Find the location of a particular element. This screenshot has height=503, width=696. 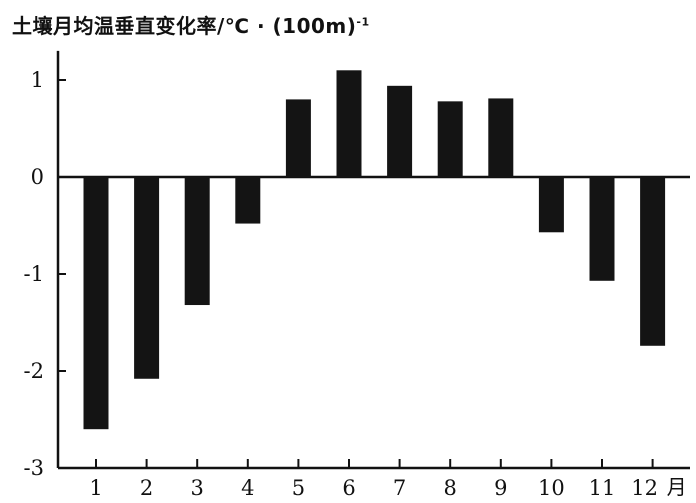

y-tick-label: -2 is located at coordinates (34, 371).